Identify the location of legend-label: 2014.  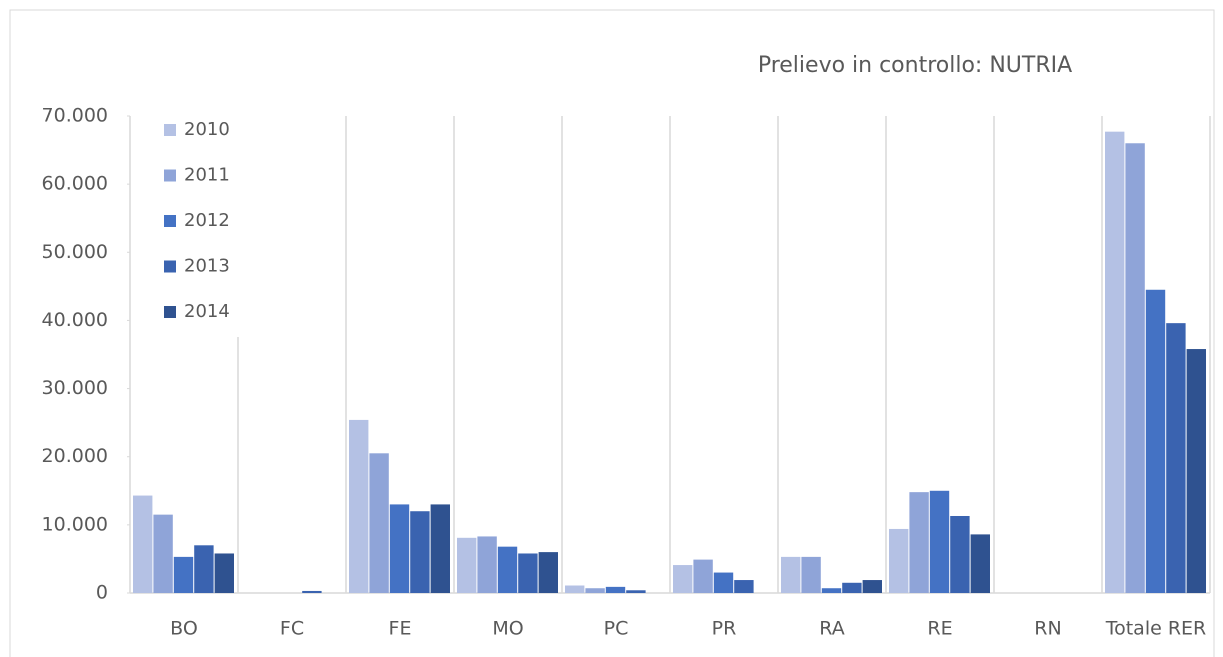
(207, 311).